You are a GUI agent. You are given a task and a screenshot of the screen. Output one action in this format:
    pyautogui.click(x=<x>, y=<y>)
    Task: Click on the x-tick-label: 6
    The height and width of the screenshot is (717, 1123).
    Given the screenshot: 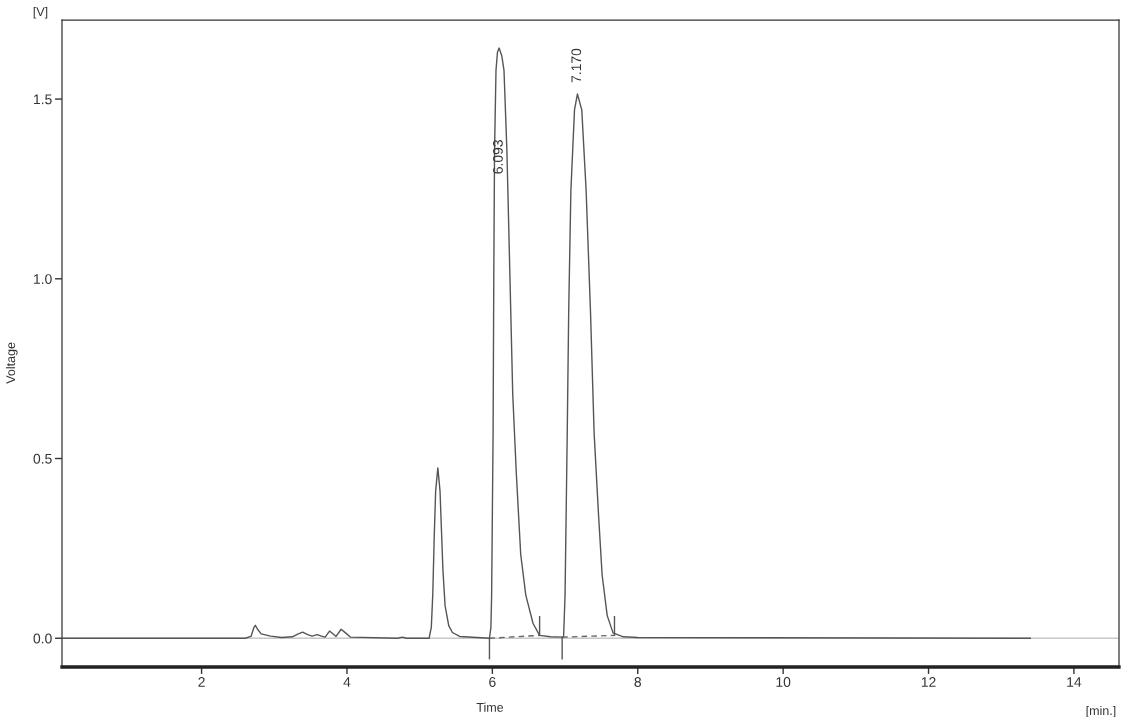 What is the action you would take?
    pyautogui.click(x=492, y=682)
    